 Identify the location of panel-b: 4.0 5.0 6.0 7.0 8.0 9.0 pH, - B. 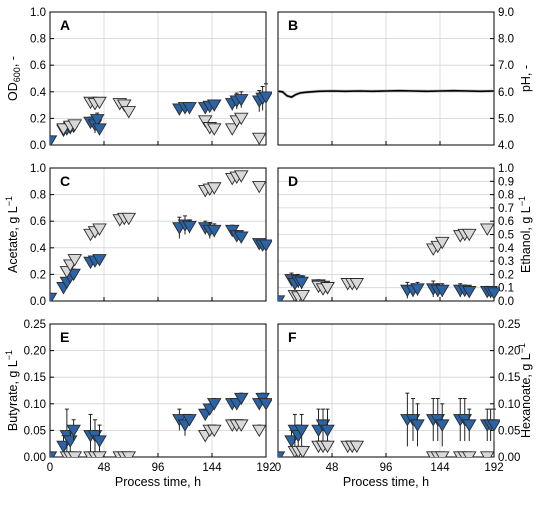
(405, 79).